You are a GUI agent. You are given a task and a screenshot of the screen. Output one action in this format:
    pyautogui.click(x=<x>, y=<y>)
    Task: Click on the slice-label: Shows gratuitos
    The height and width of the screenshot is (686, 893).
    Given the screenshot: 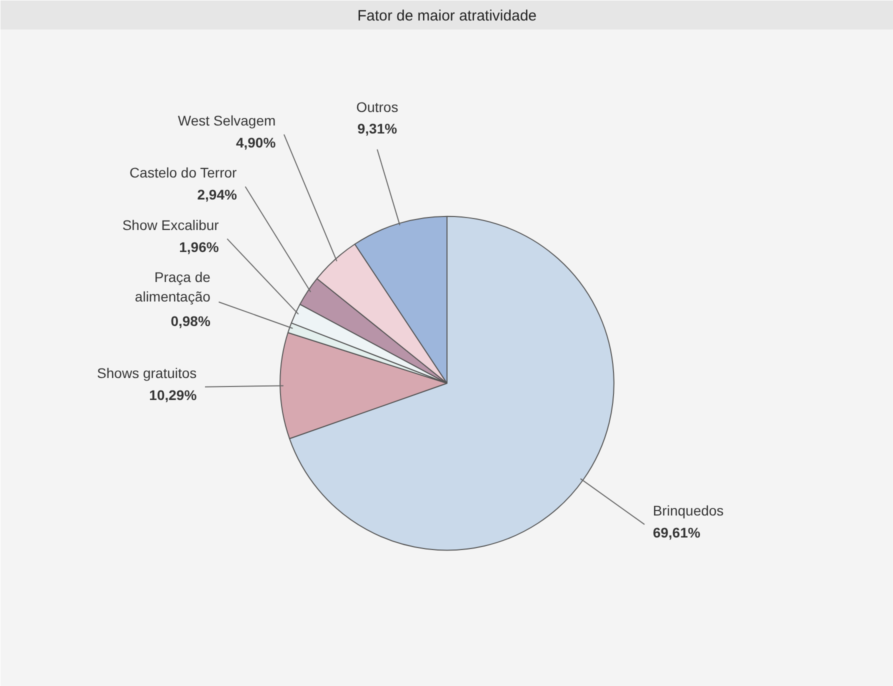 What is the action you would take?
    pyautogui.click(x=147, y=373)
    